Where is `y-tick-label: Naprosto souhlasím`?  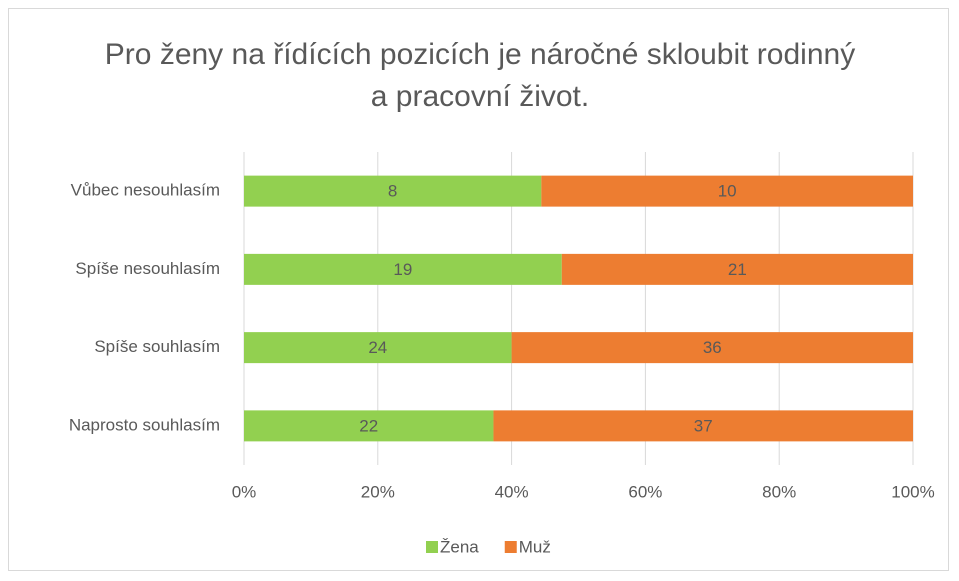 y-tick-label: Naprosto souhlasím is located at coordinates (144, 424).